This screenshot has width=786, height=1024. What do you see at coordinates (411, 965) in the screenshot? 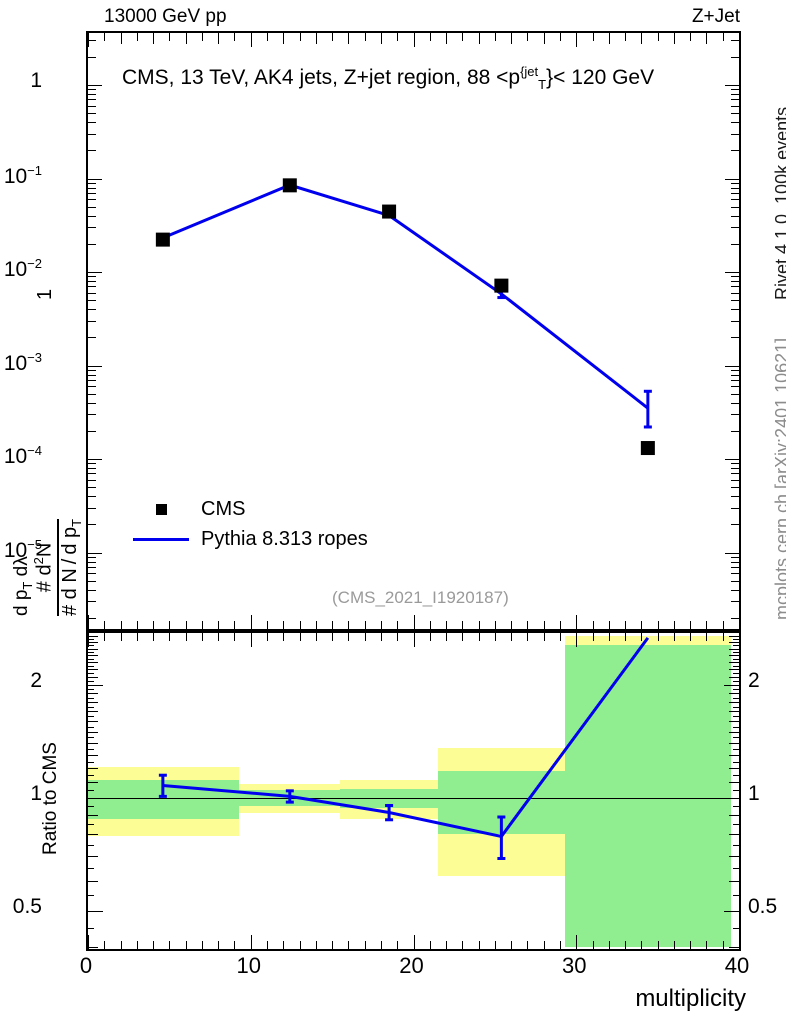
I see `x-tick-label: 20` at bounding box center [411, 965].